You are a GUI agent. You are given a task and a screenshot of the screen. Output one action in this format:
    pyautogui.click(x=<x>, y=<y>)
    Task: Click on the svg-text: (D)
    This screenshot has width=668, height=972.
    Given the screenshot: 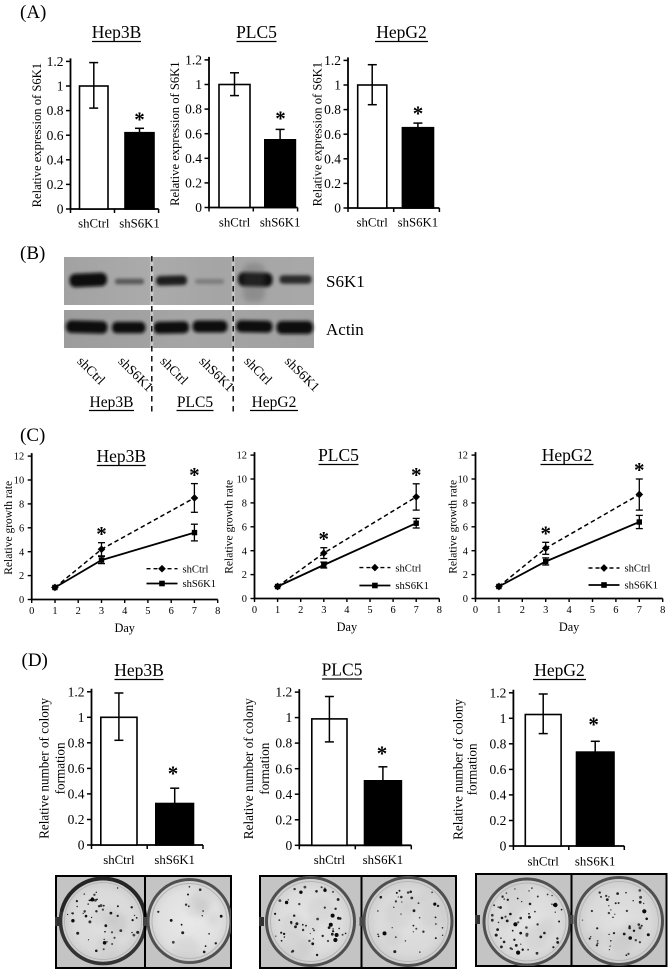 What is the action you would take?
    pyautogui.click(x=35, y=660)
    